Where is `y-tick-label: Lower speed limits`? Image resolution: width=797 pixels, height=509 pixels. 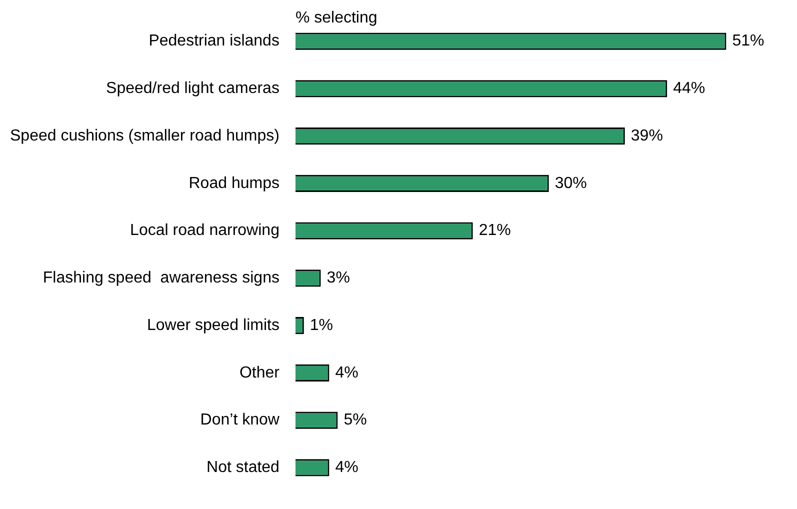 y-tick-label: Lower speed limits is located at coordinates (213, 325).